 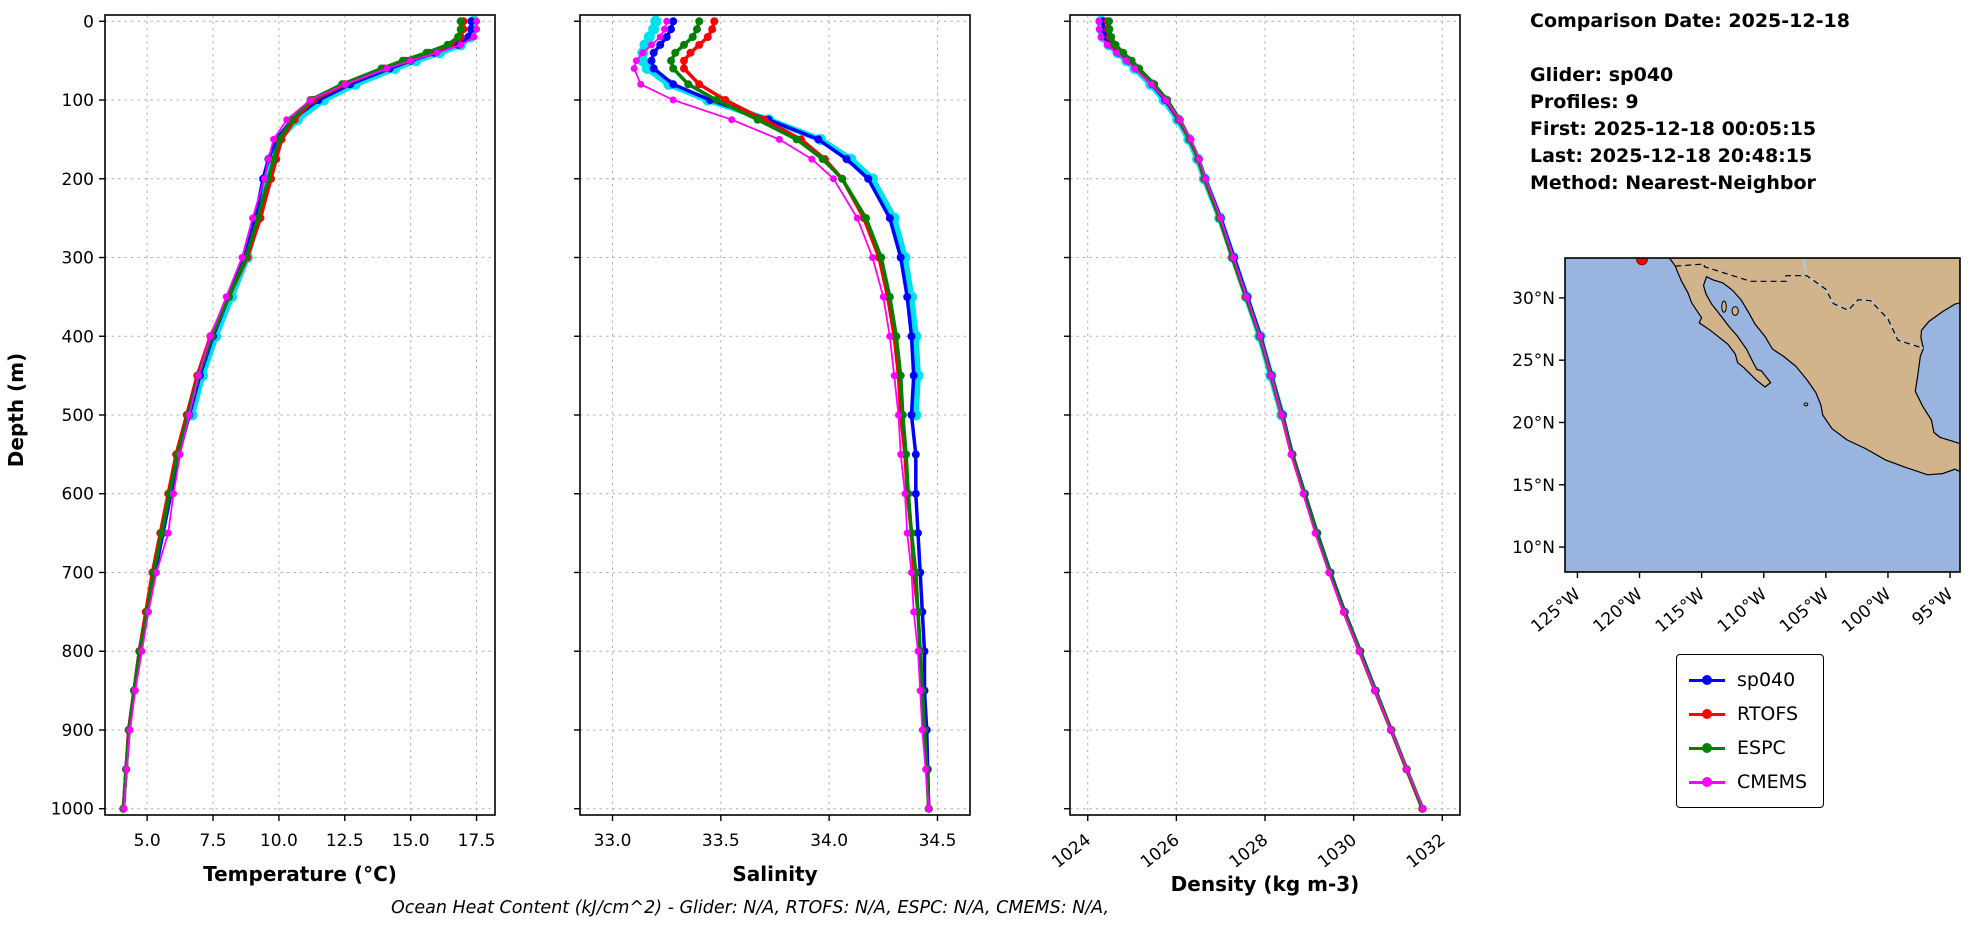 I want to click on lon-tick-label: 125°W, so click(x=1556, y=610).